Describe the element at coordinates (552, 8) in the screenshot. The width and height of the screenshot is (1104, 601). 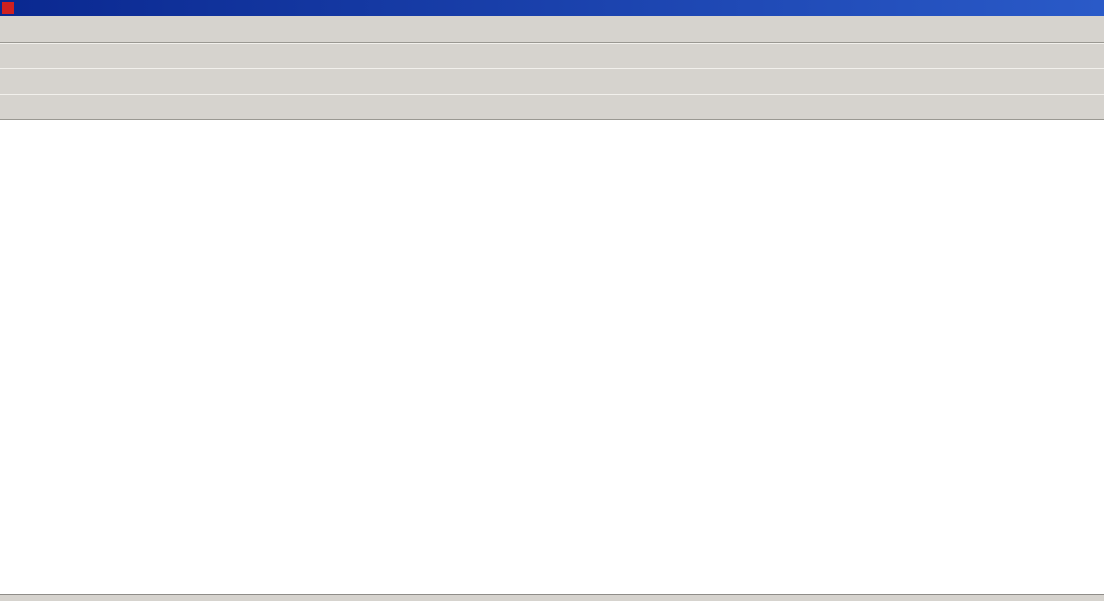
I see `title-bar` at that location.